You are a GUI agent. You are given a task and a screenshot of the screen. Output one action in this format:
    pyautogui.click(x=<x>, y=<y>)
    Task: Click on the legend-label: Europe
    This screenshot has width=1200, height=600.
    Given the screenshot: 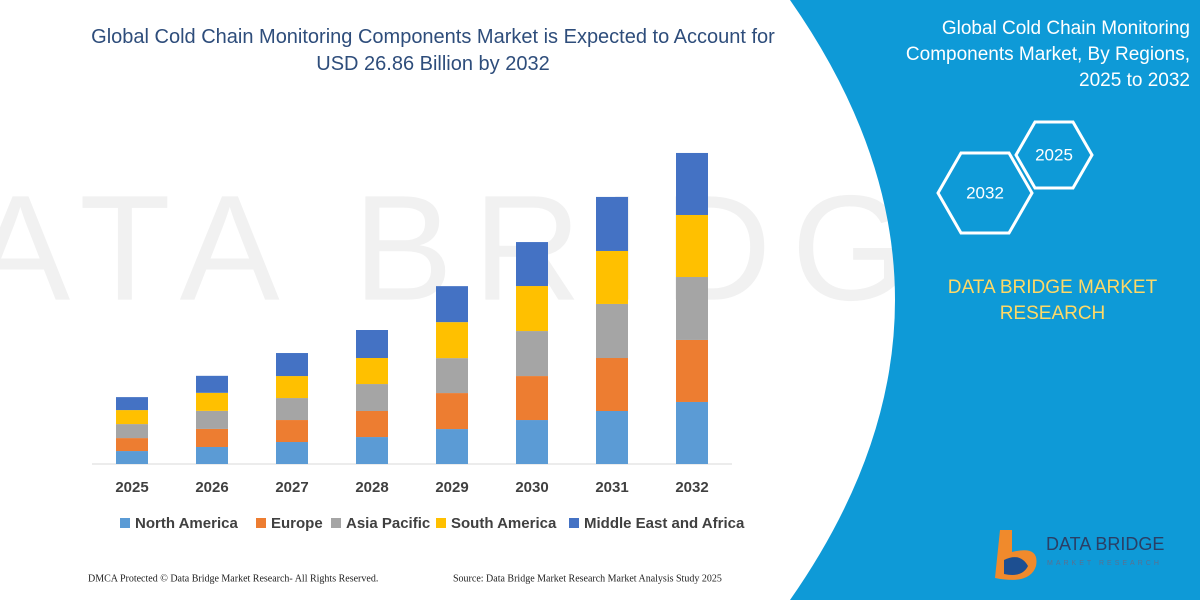 What is the action you would take?
    pyautogui.click(x=297, y=523)
    